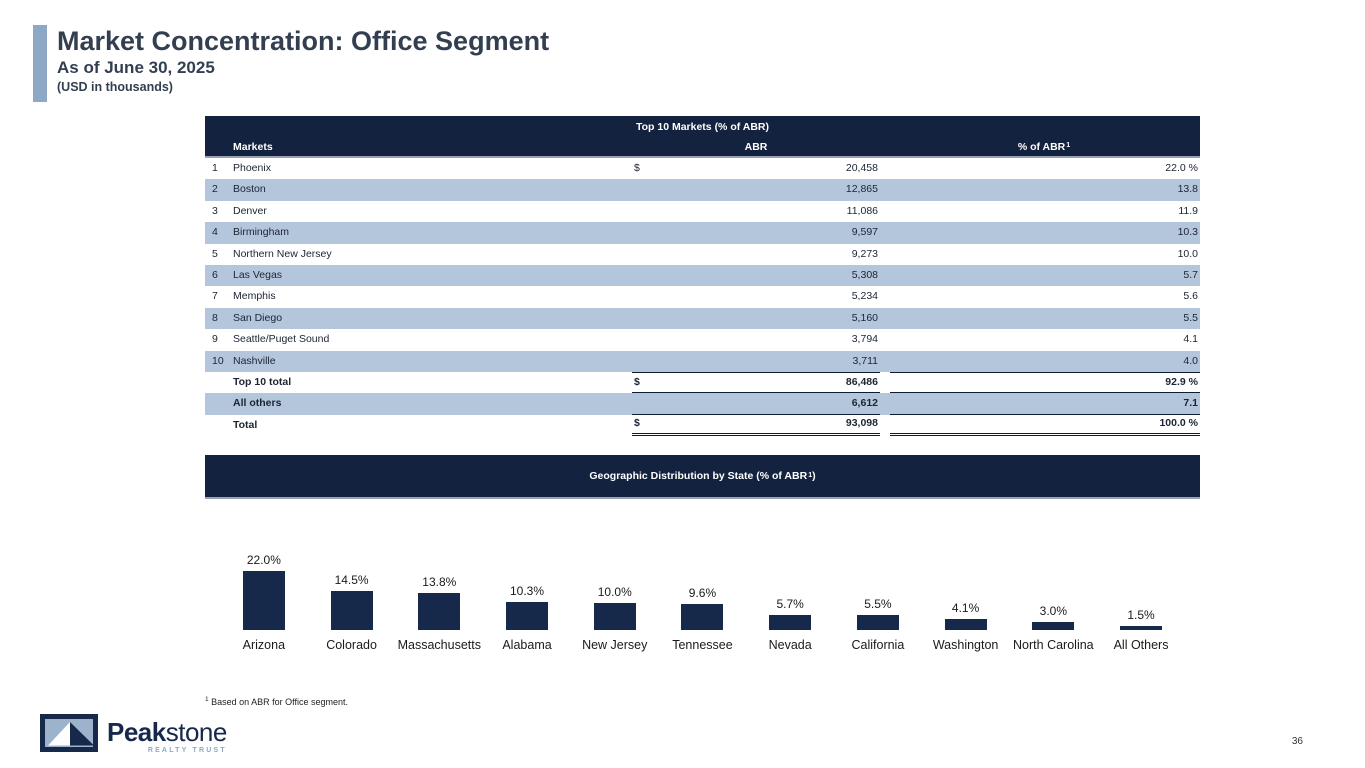 The width and height of the screenshot is (1365, 768). I want to click on row-abr-cell: $20,458, so click(756, 168).